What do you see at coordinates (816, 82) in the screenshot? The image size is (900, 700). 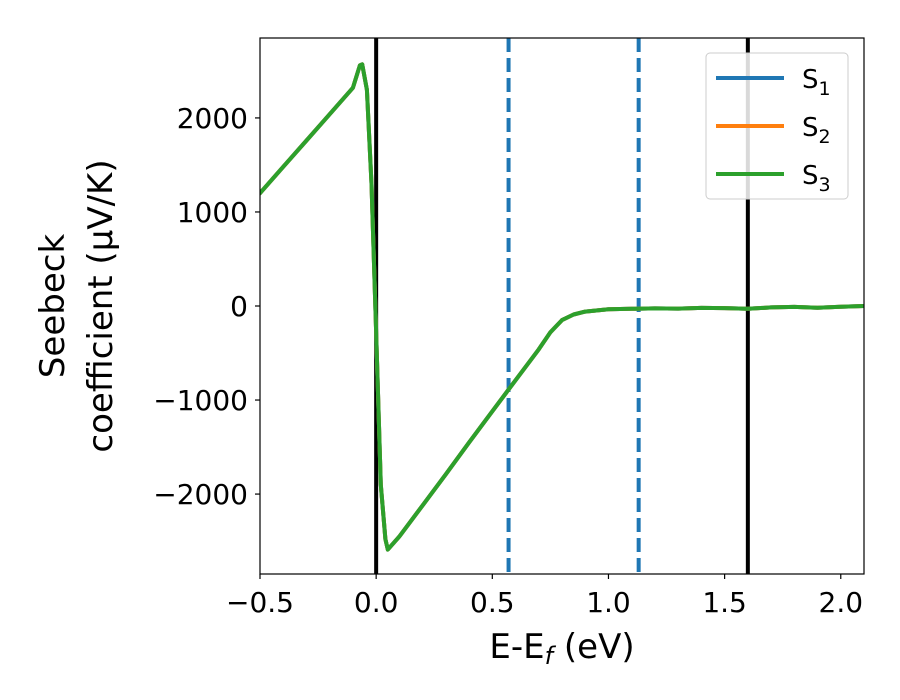 I see `legend-label-1: S1` at bounding box center [816, 82].